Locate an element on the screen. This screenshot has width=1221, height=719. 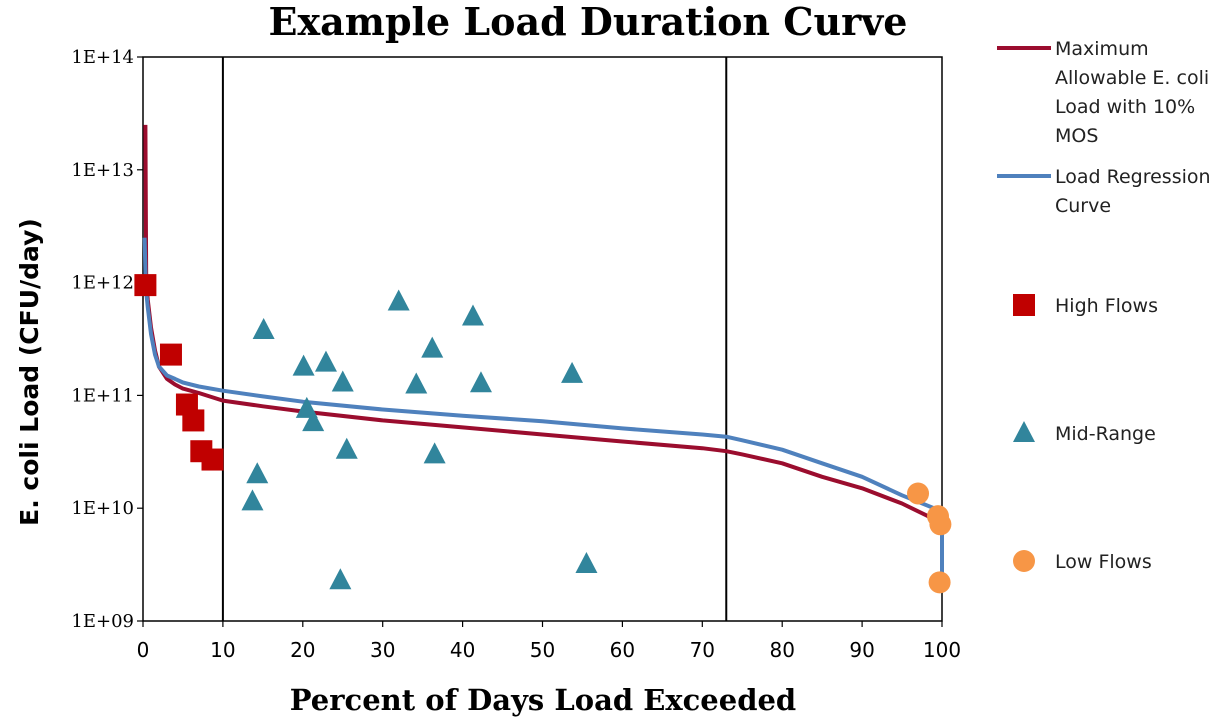
x-axis-label: Percent of Days Load Exceeded is located at coordinates (543, 700).